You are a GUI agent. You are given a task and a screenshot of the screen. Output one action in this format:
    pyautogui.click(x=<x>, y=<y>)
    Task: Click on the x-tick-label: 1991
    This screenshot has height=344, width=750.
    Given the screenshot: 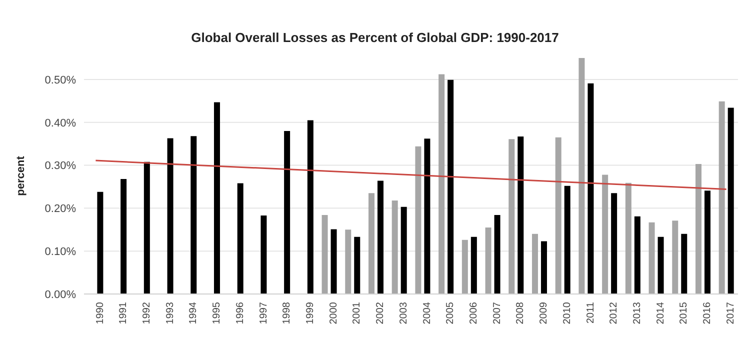 What is the action you would take?
    pyautogui.click(x=124, y=313)
    